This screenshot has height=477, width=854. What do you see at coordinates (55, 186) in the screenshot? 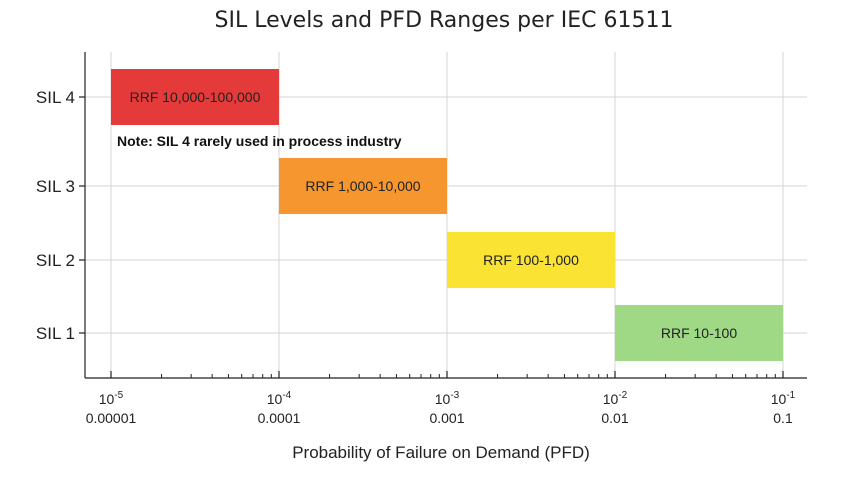
I see `y-tick-label: SIL 3` at bounding box center [55, 186].